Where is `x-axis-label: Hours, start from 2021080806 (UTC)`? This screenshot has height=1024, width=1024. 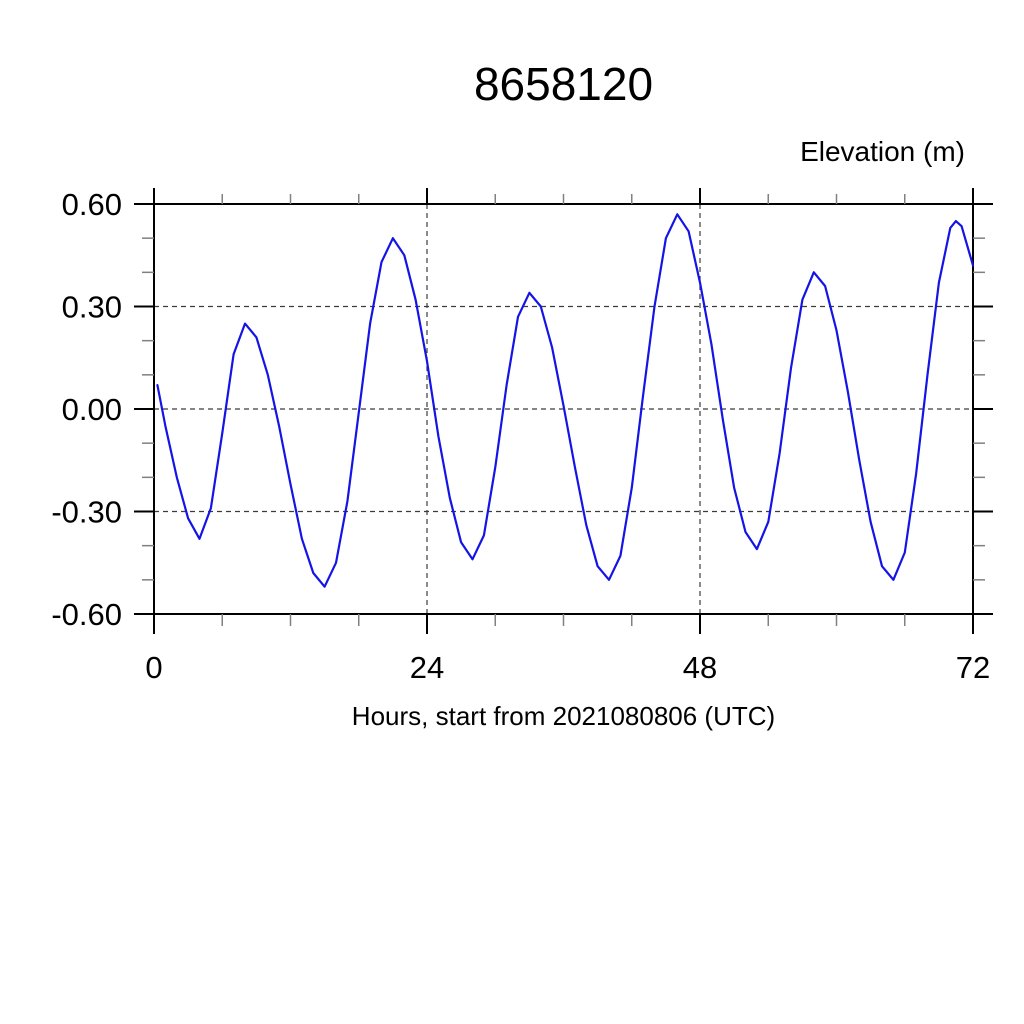
x-axis-label: Hours, start from 2021080806 (UTC) is located at coordinates (563, 716).